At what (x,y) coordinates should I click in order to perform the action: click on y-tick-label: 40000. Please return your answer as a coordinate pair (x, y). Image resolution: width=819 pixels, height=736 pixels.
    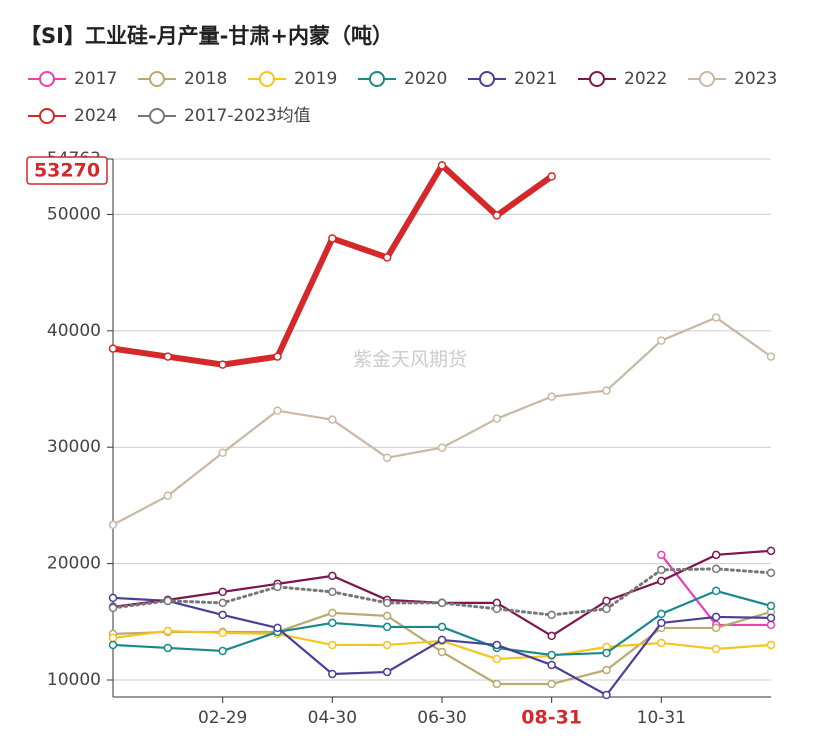
    Looking at the image, I should click on (74, 331).